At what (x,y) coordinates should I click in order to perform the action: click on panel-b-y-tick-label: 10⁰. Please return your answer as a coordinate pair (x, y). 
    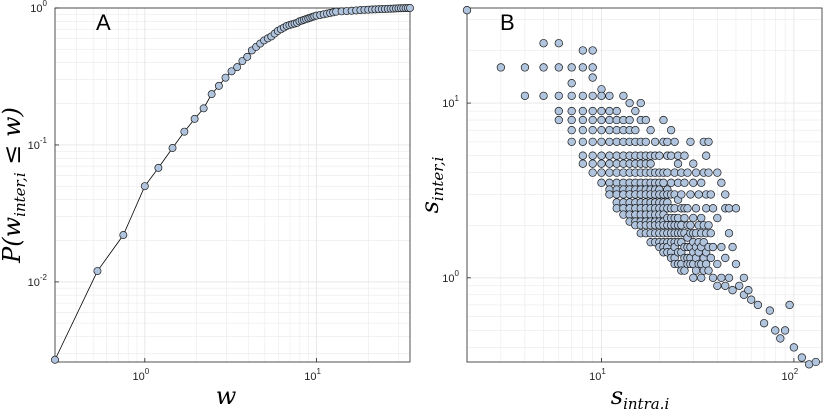
    Looking at the image, I should click on (450, 277).